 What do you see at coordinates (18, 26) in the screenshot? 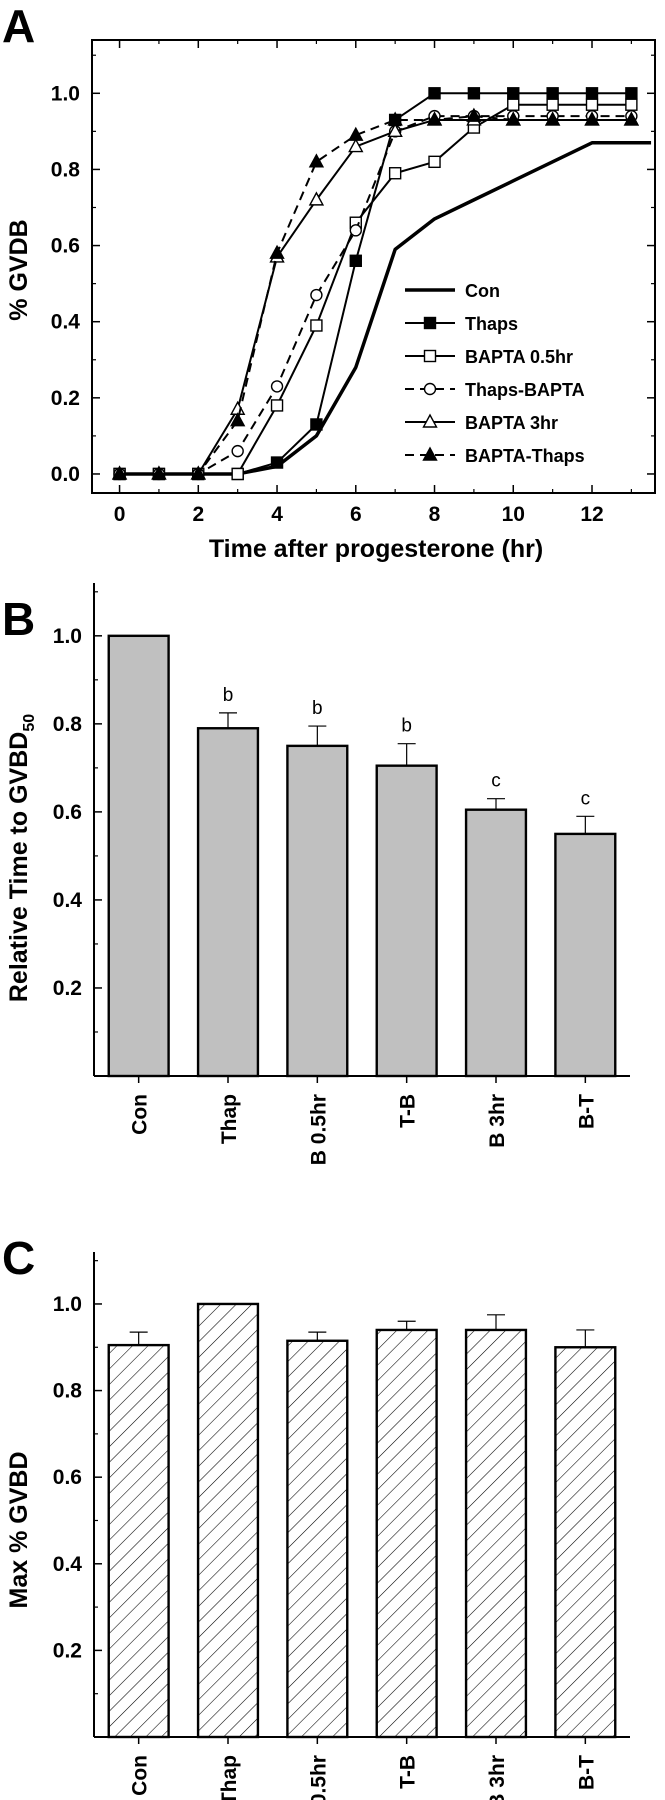
I see `panel-a-letter: A` at bounding box center [18, 26].